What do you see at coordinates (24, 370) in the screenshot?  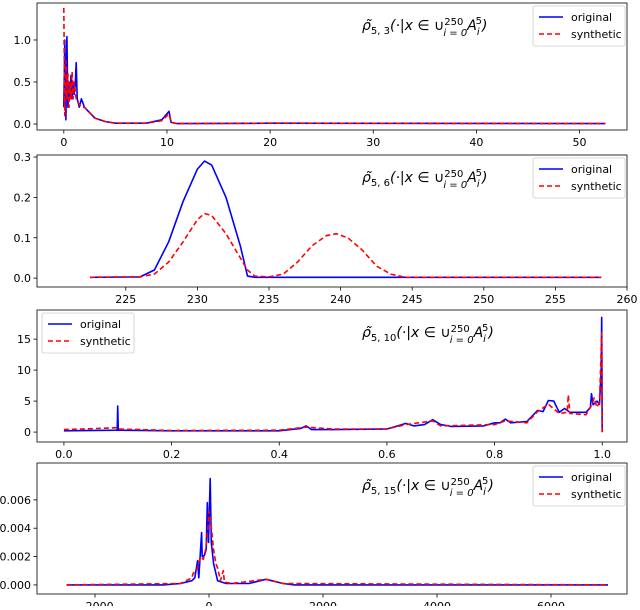 I see `y-tick-label: 10` at bounding box center [24, 370].